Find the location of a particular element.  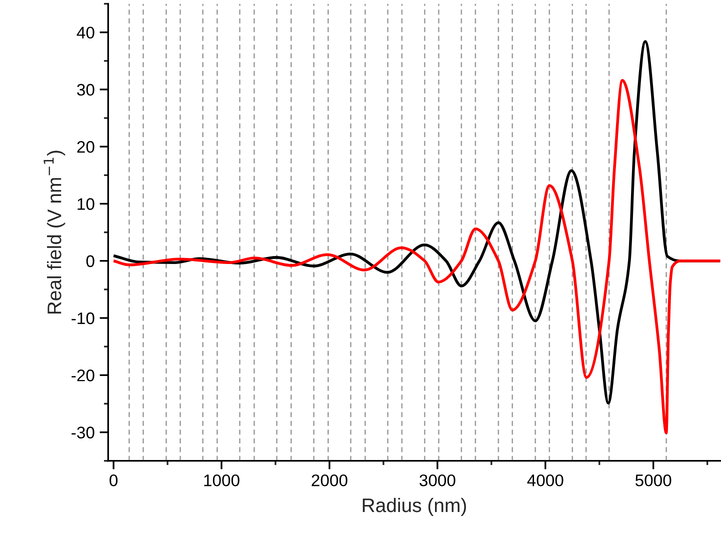

y-axis-title: Real field (V nm$^{−1}$) is located at coordinates (55, 232).